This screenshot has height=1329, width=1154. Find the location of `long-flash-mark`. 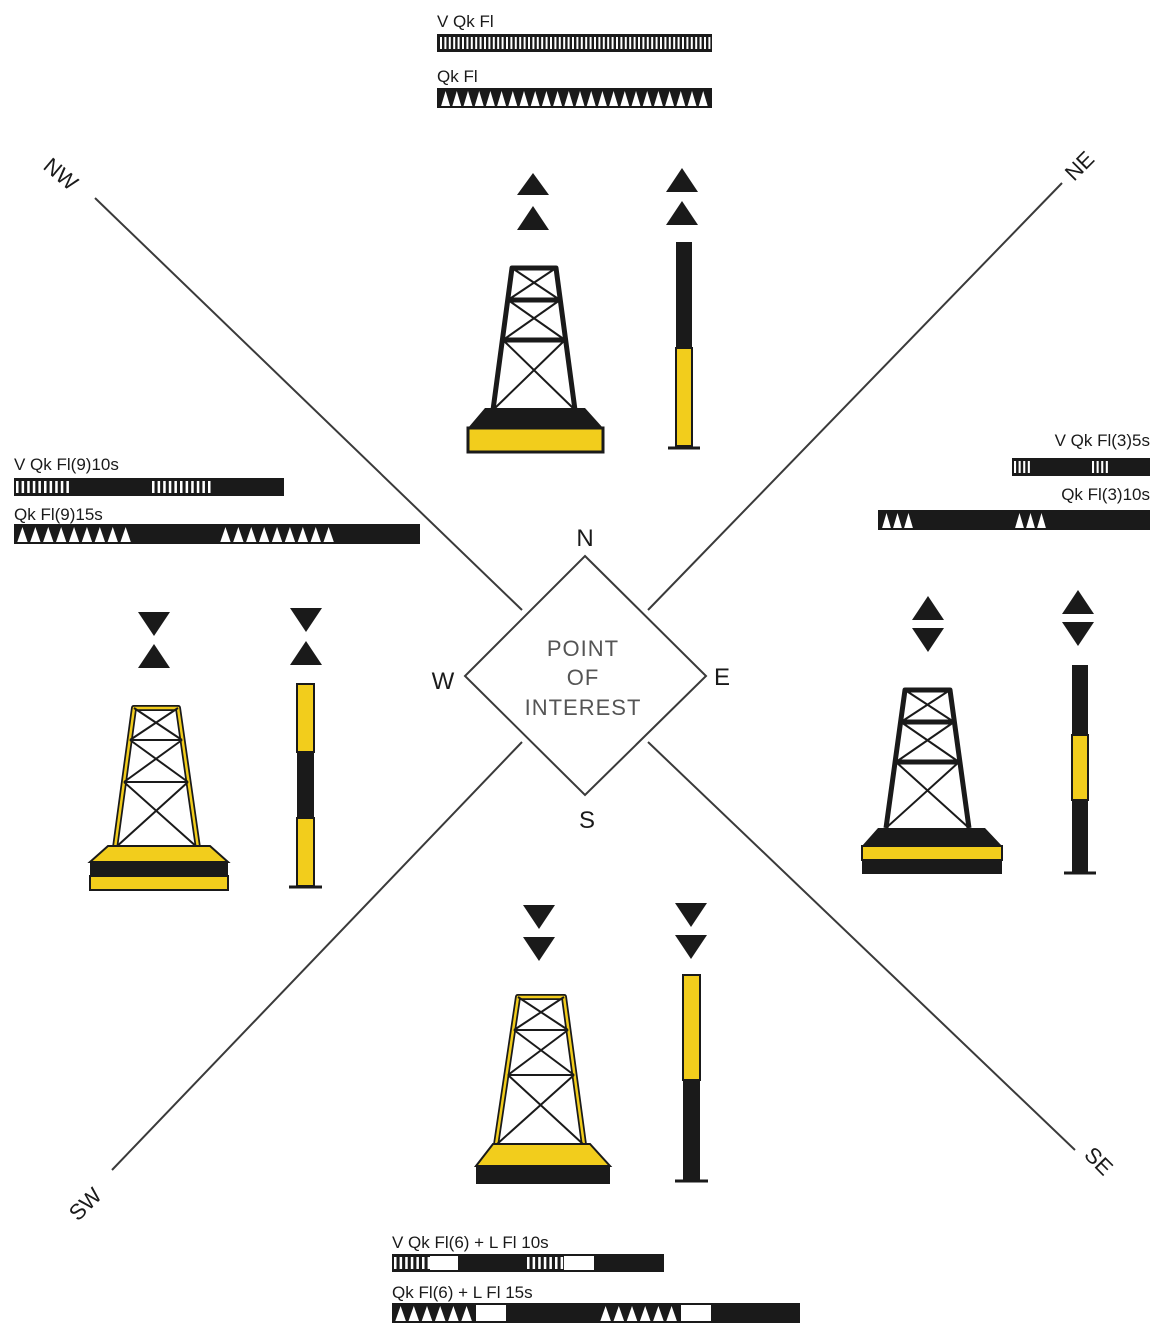

long-flash-mark is located at coordinates (579, 1263).